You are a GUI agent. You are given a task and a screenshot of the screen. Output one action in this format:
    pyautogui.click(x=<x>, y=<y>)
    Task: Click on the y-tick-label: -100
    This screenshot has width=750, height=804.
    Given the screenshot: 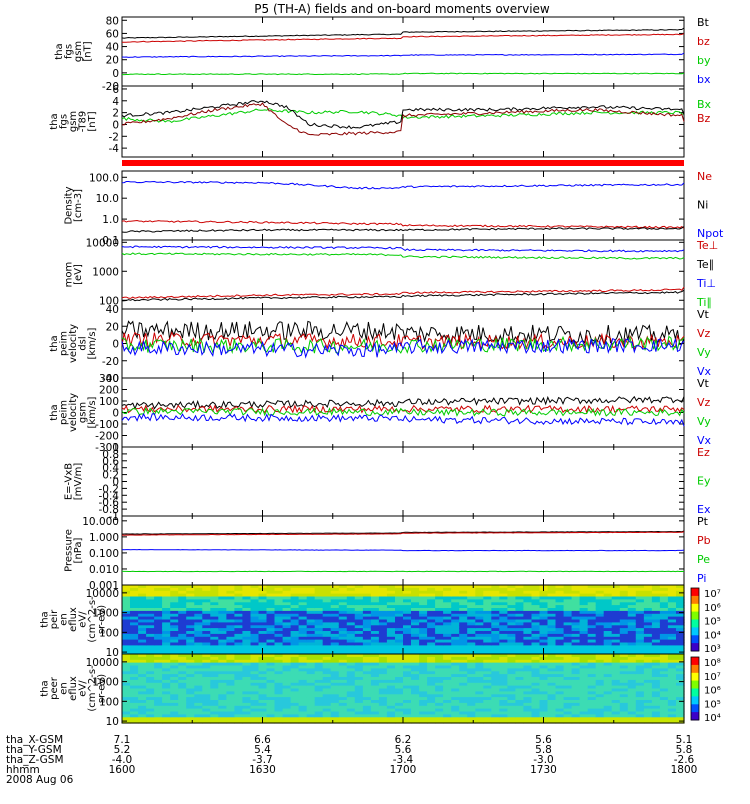 What is the action you would take?
    pyautogui.click(x=107, y=425)
    